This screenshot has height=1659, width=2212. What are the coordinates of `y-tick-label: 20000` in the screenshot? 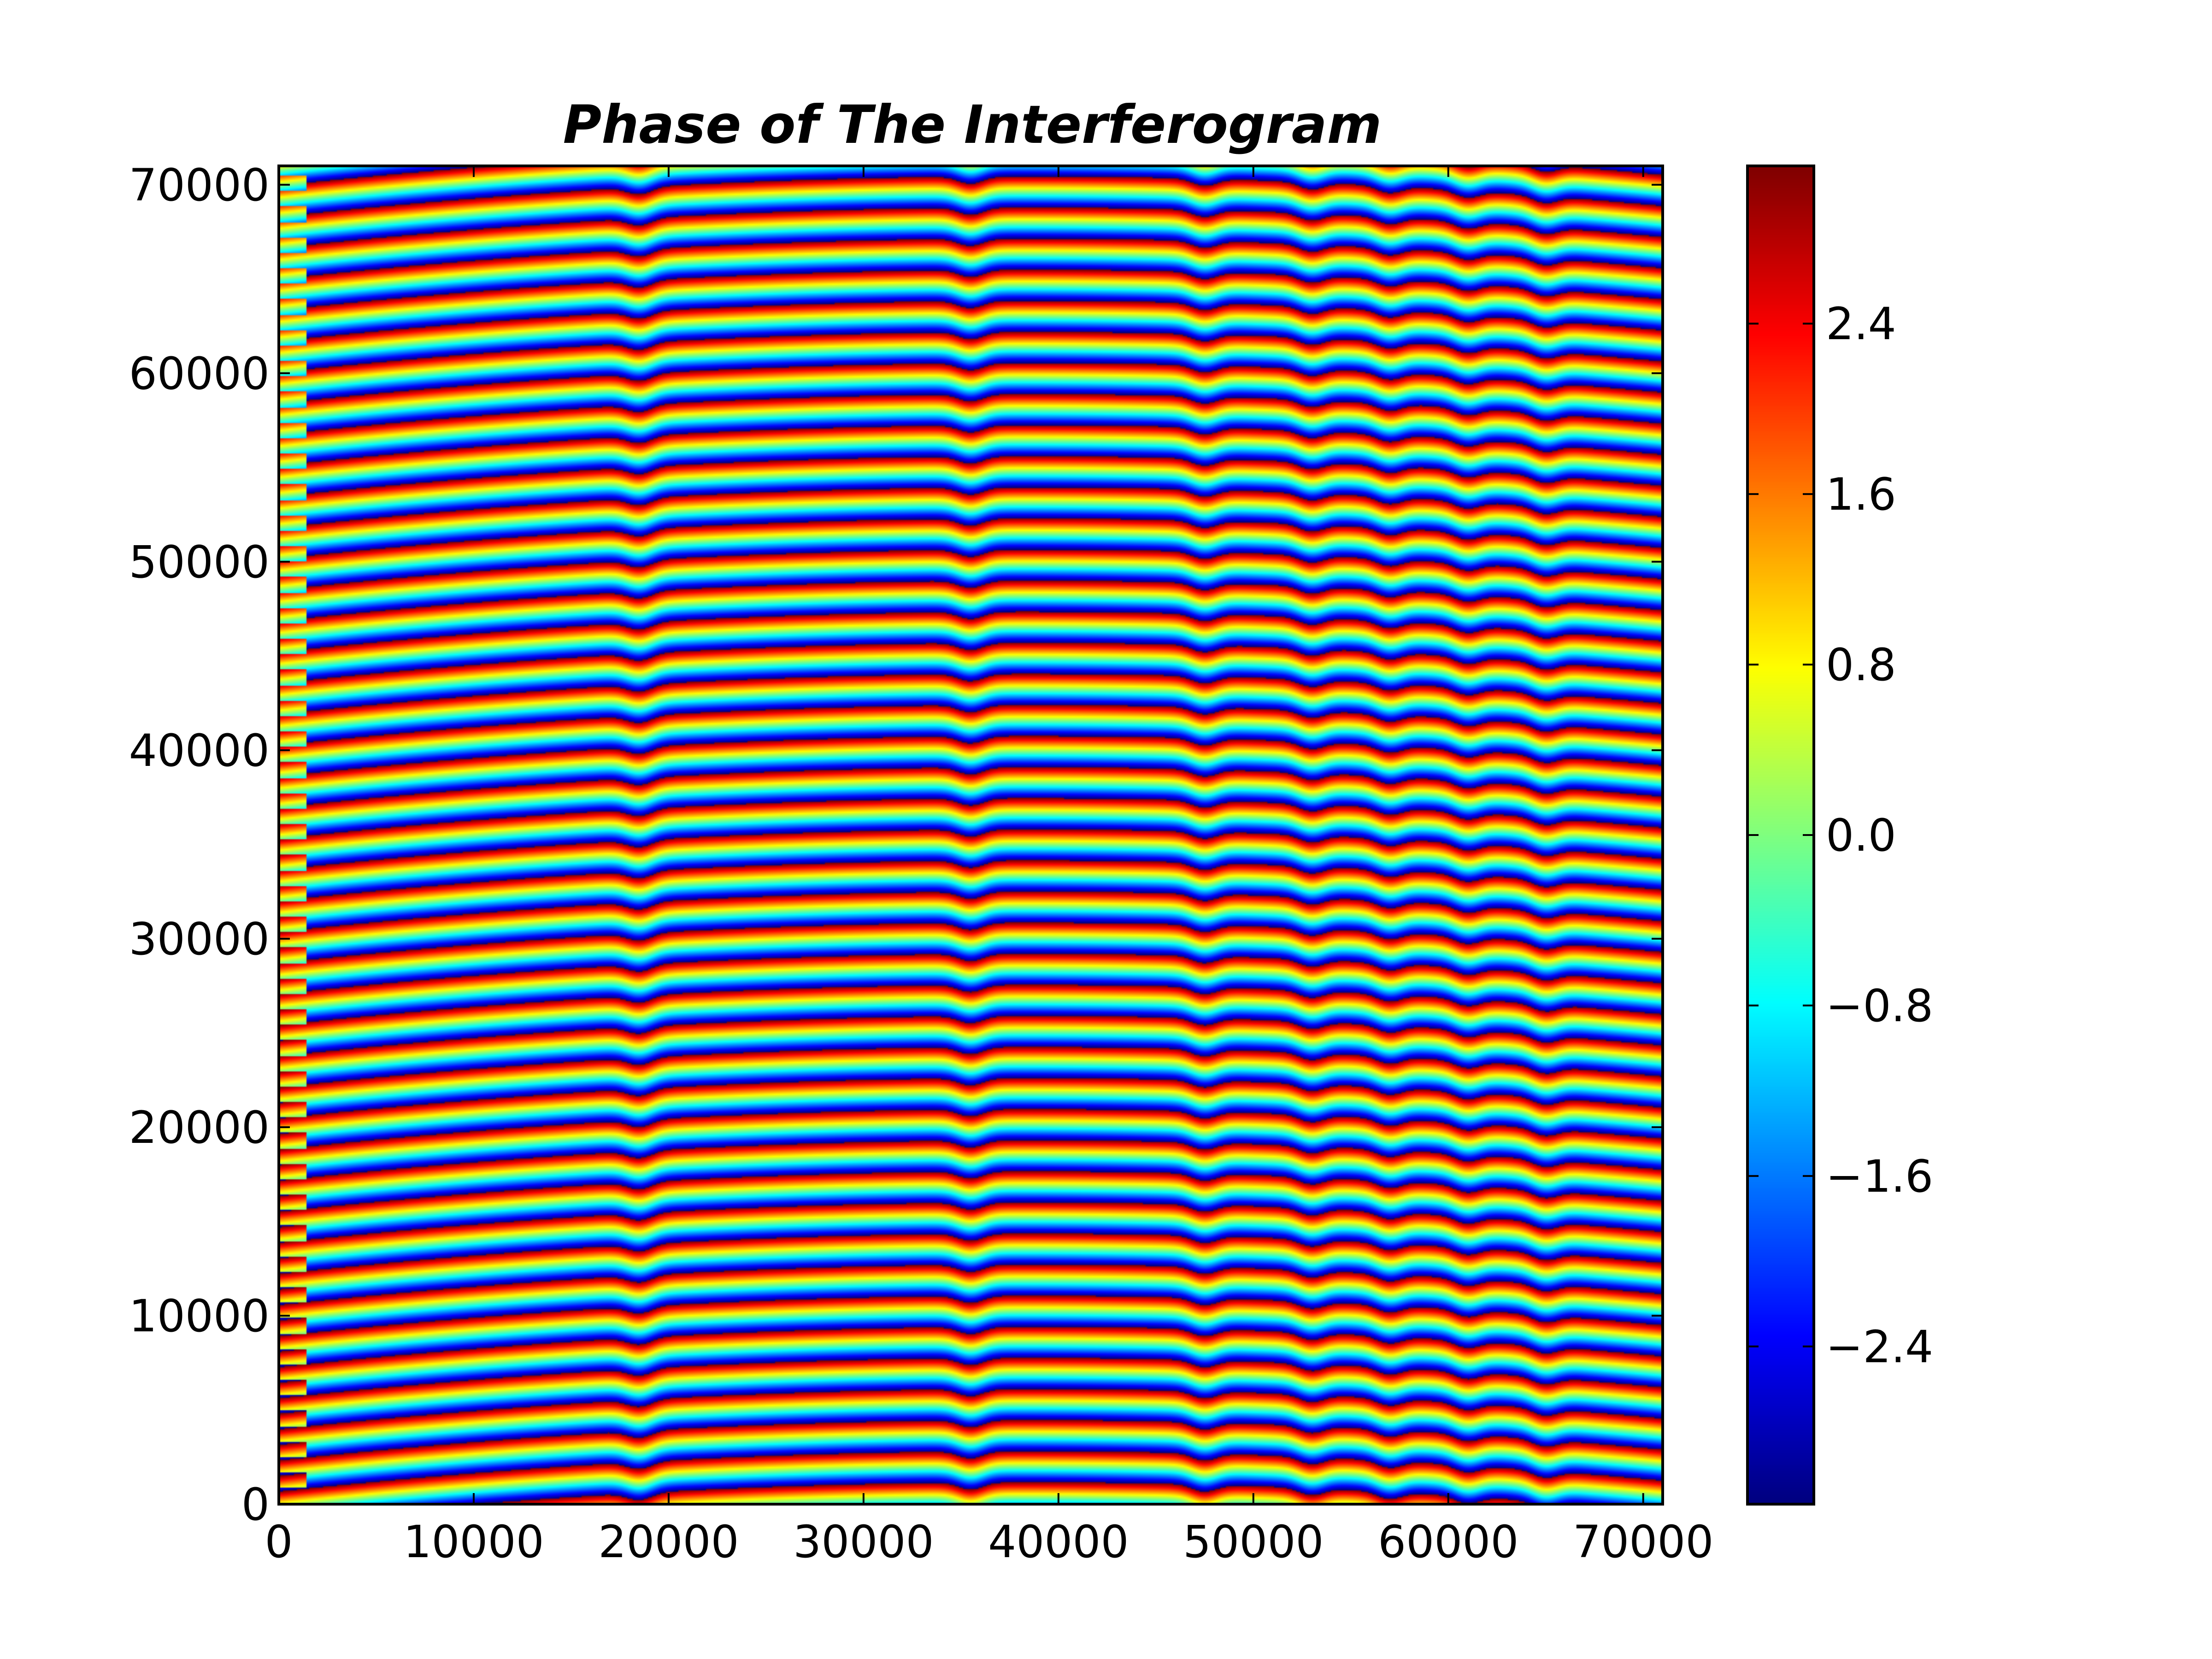 It's located at (199, 1127).